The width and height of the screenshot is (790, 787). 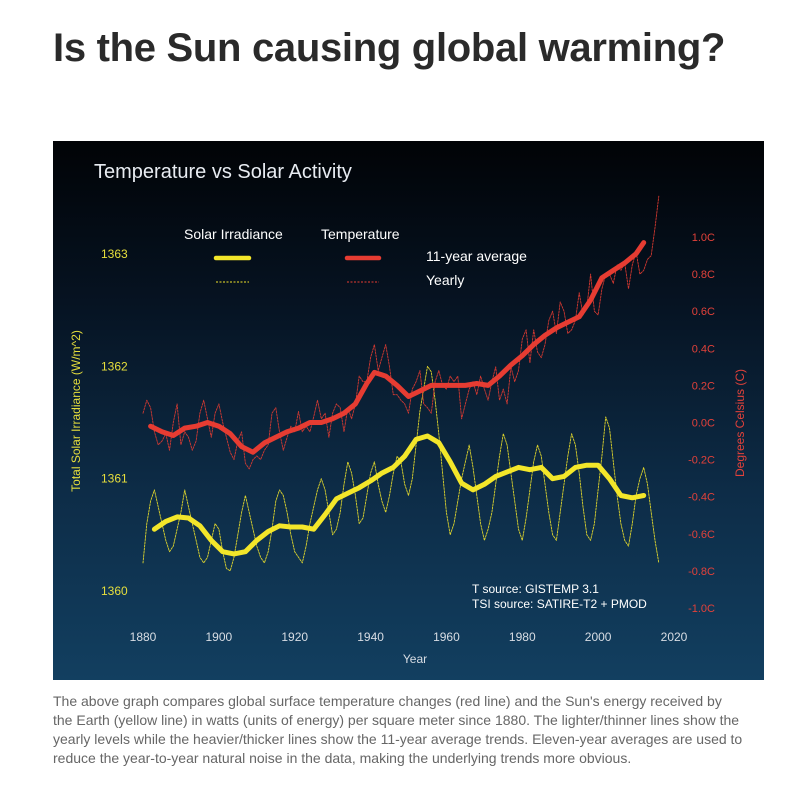 I want to click on x-tick-label: 2020, so click(x=674, y=637).